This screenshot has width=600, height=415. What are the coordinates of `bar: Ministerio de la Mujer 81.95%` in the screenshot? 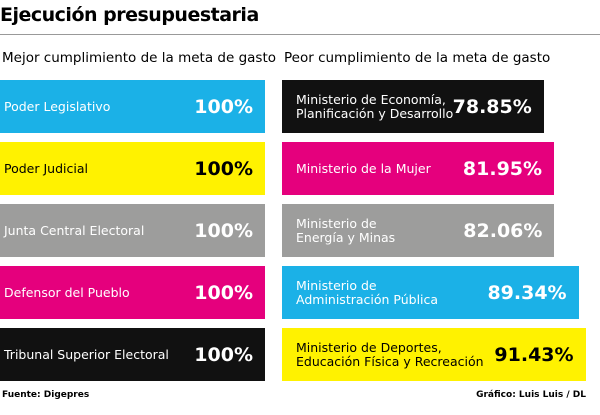 It's located at (418, 168).